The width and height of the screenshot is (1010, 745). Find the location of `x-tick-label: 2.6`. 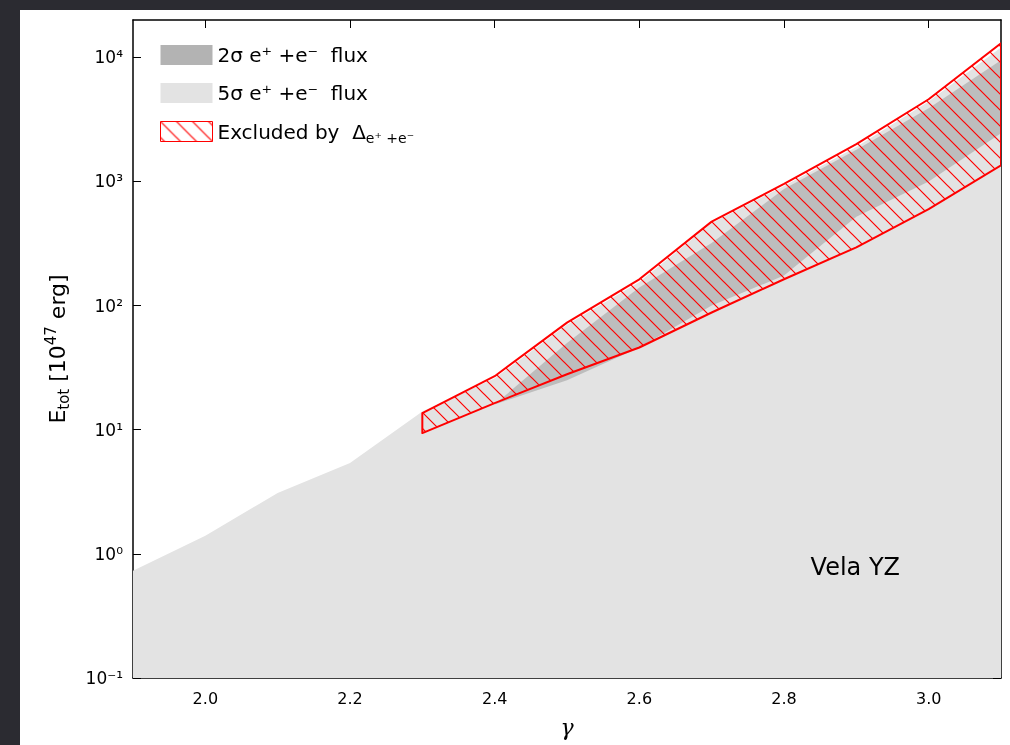

x-tick-label: 2.6 is located at coordinates (639, 698).